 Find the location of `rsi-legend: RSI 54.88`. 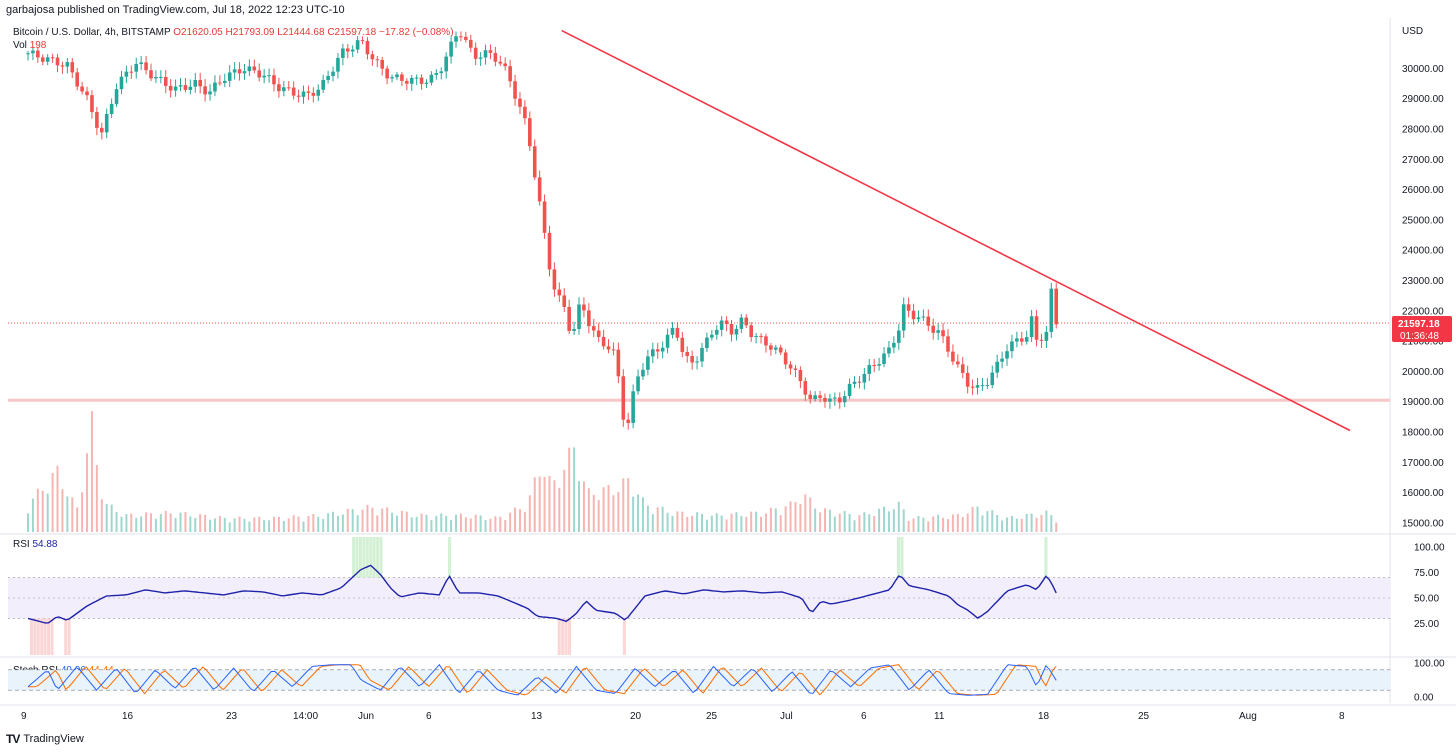

rsi-legend: RSI 54.88 is located at coordinates (35, 544).